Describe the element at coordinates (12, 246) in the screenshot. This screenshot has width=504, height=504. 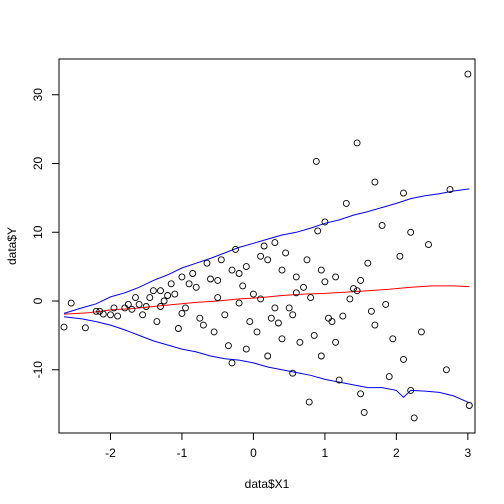
I see `y-axis-label: data$Y` at that location.